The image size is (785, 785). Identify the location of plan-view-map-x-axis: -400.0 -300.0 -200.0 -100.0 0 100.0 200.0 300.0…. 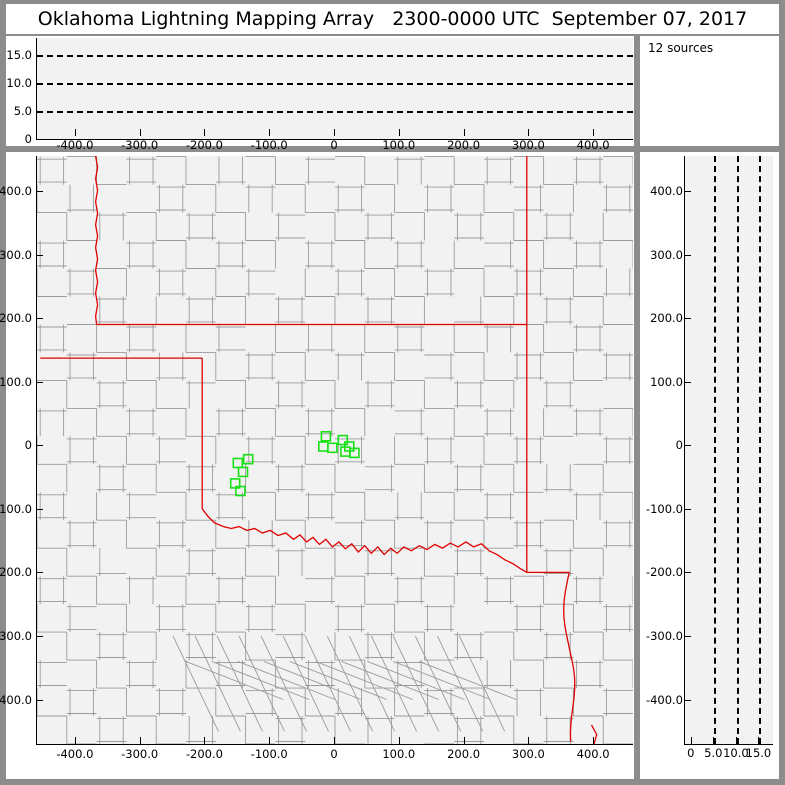
(320, 750).